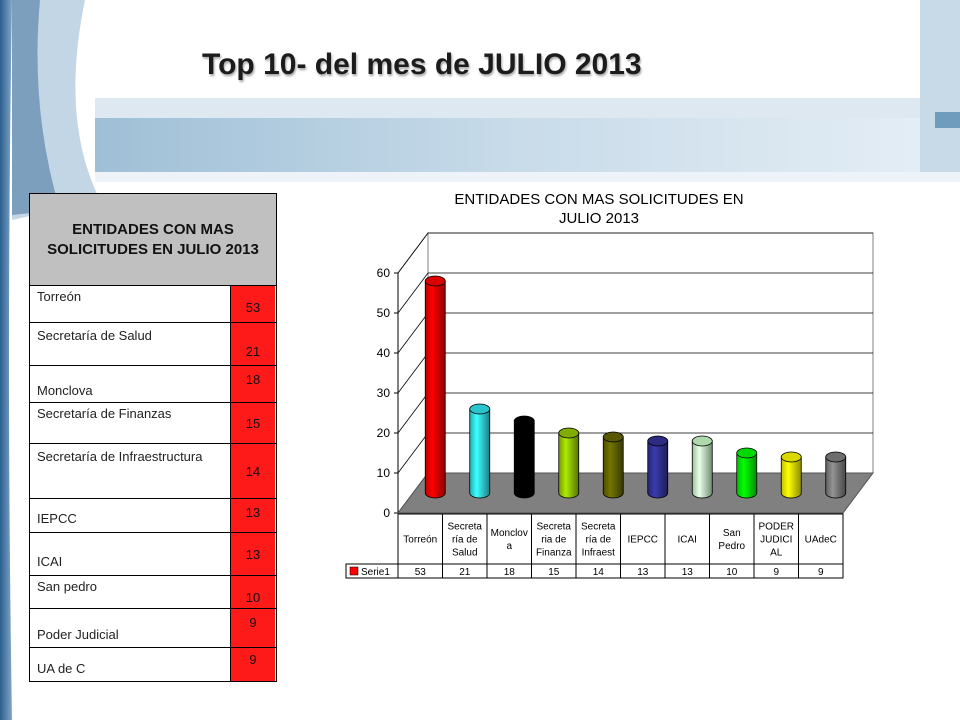 The height and width of the screenshot is (720, 960). Describe the element at coordinates (687, 540) in the screenshot. I see `x-category-label: ICAI` at that location.